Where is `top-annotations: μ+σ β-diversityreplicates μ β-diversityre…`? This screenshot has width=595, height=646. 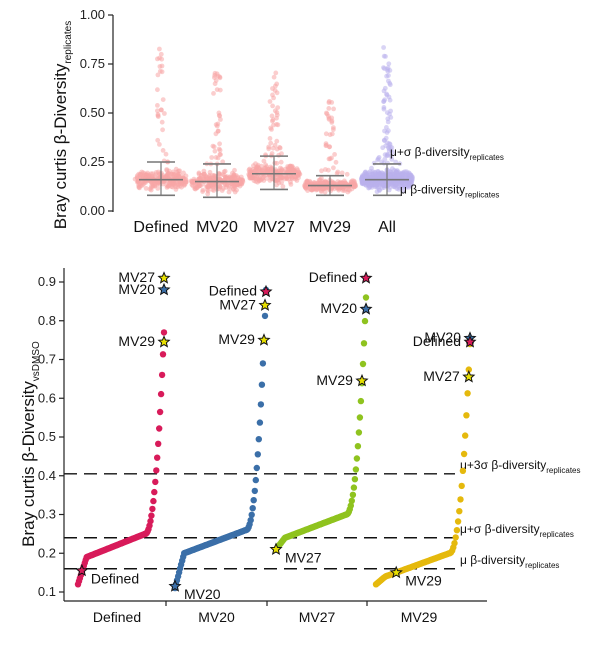 top-annotations: μ+σ β-diversityreplicates μ β-diversityre… is located at coordinates (447, 172).